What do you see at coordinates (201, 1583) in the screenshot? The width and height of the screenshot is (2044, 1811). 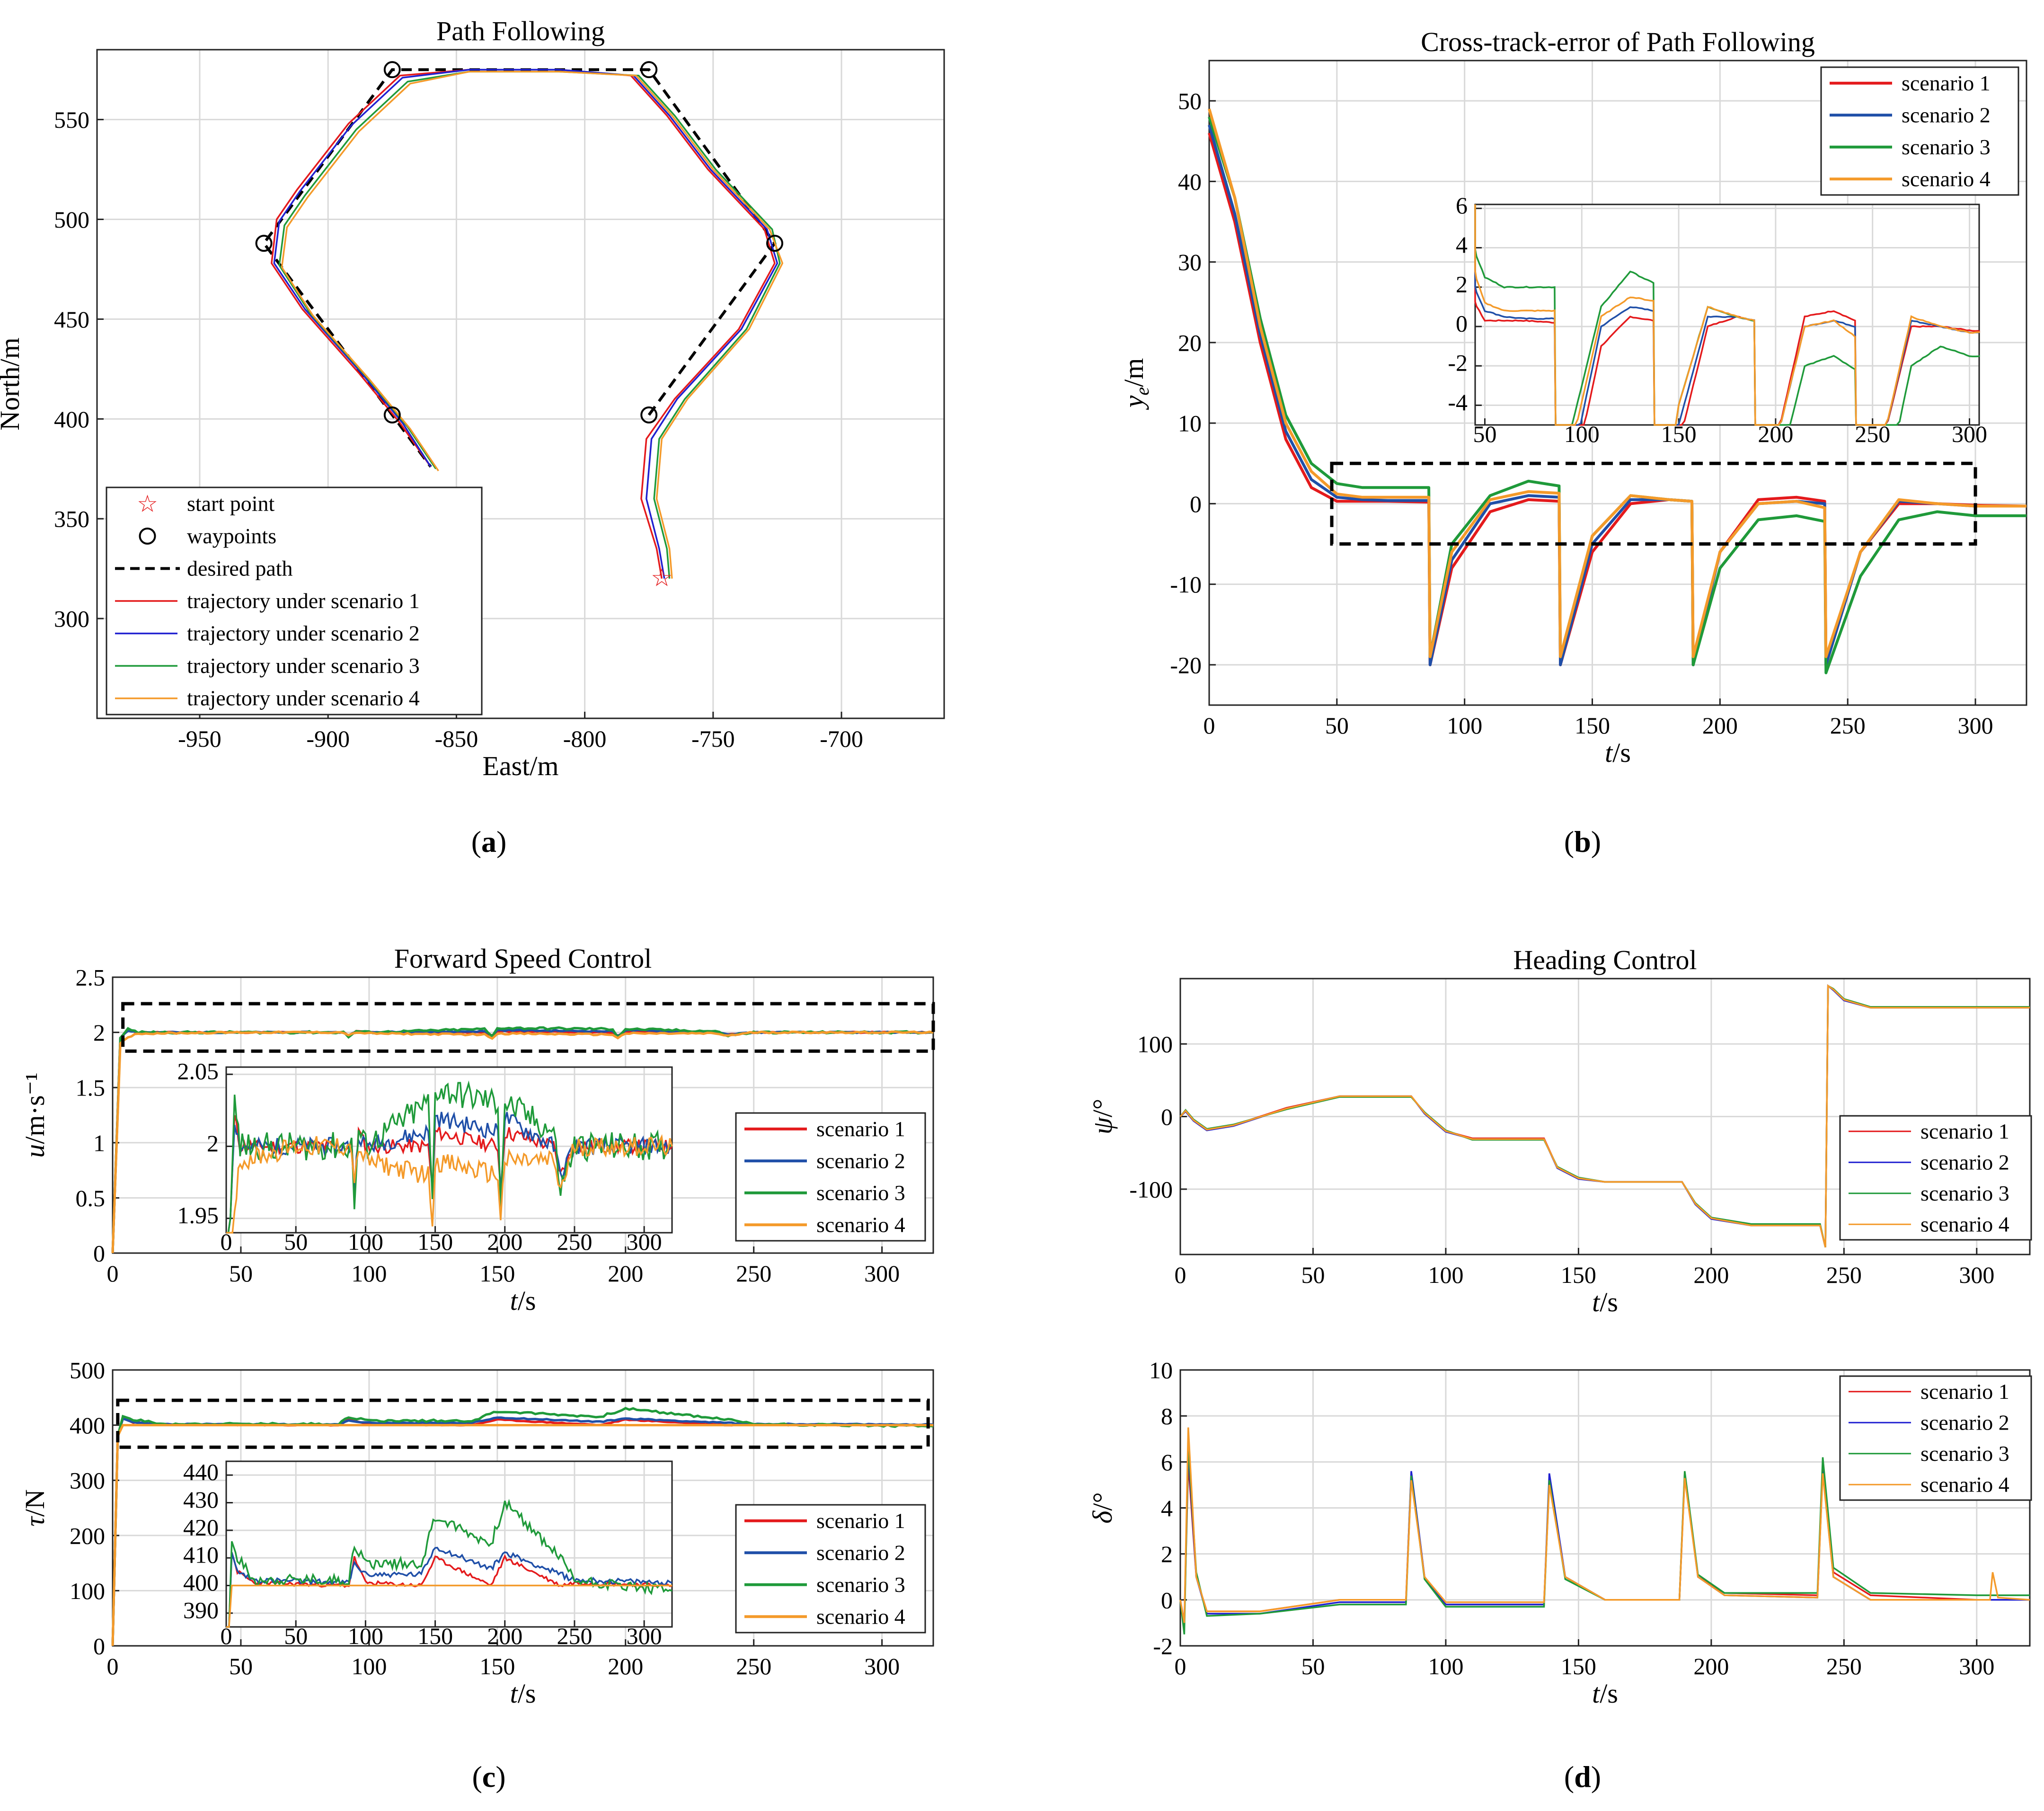 I see `y-tick-label: 400` at bounding box center [201, 1583].